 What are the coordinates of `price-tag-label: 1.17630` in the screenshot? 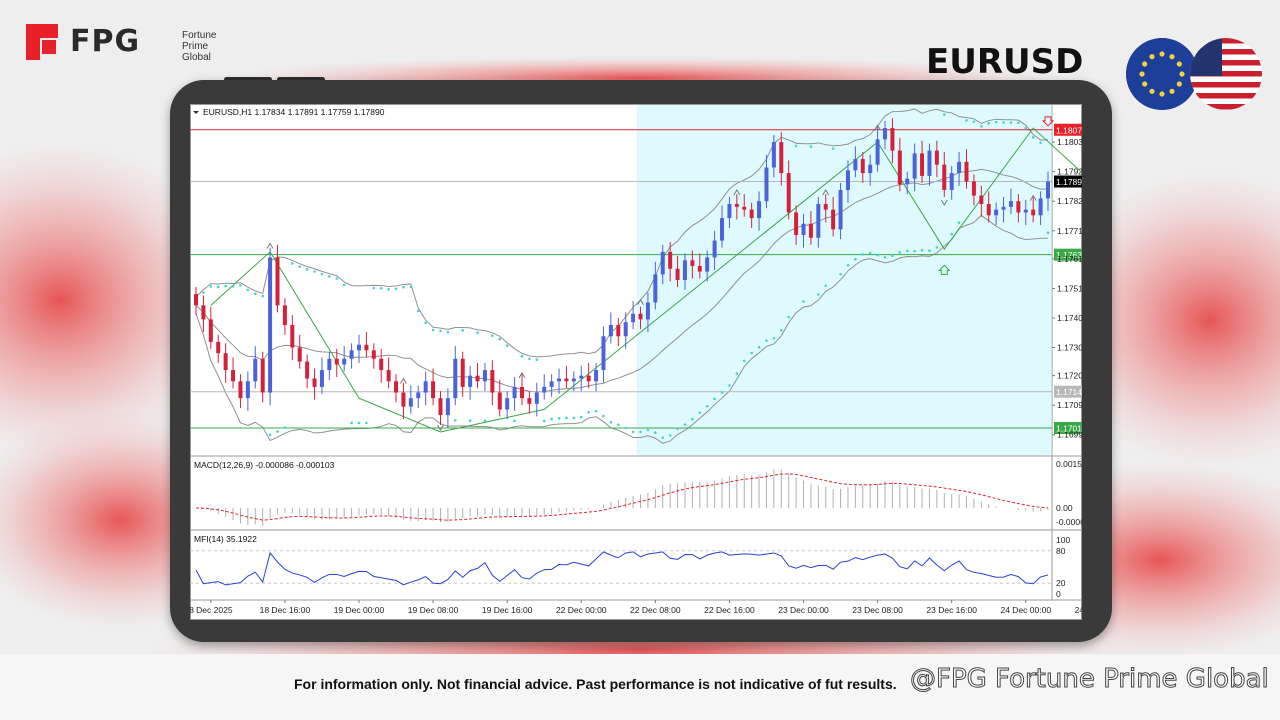 It's located at (1069, 255).